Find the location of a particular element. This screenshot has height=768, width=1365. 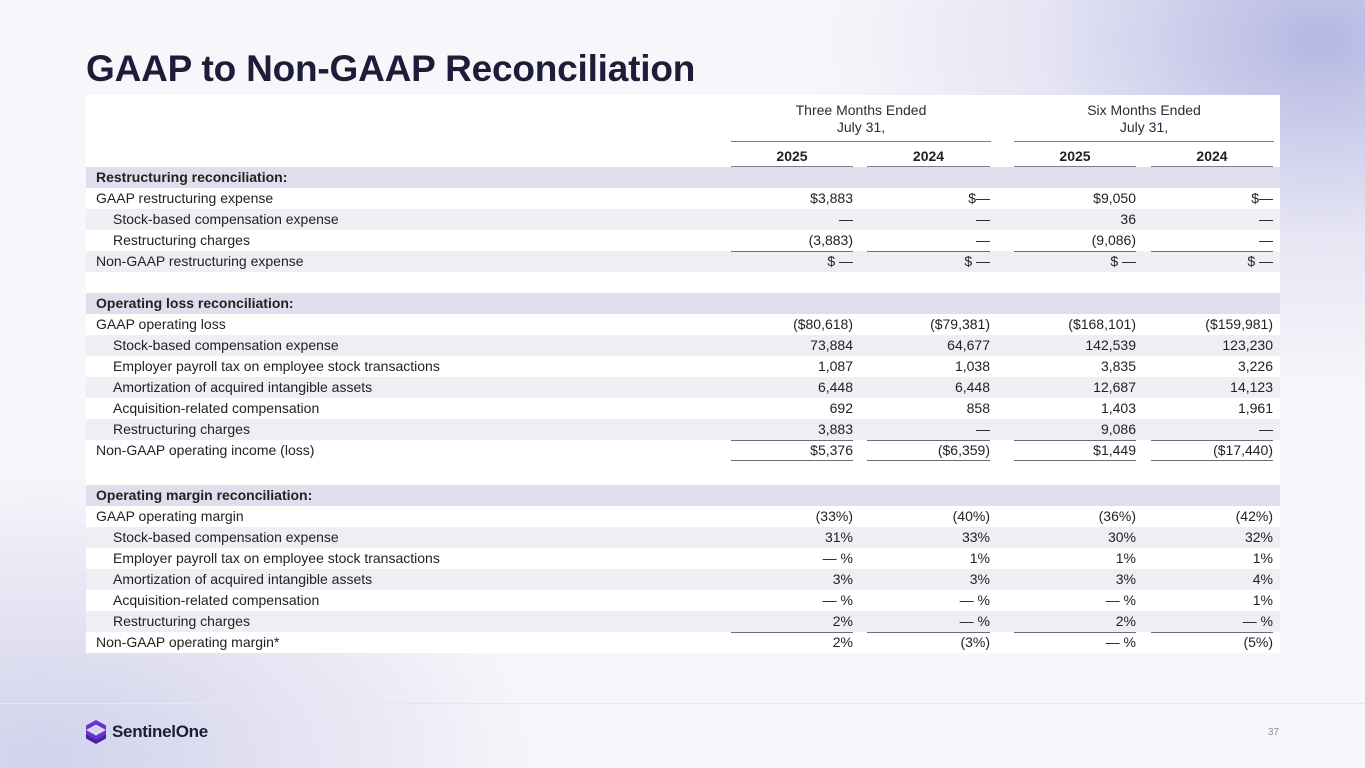

row-value: 1,403 is located at coordinates (1118, 408).